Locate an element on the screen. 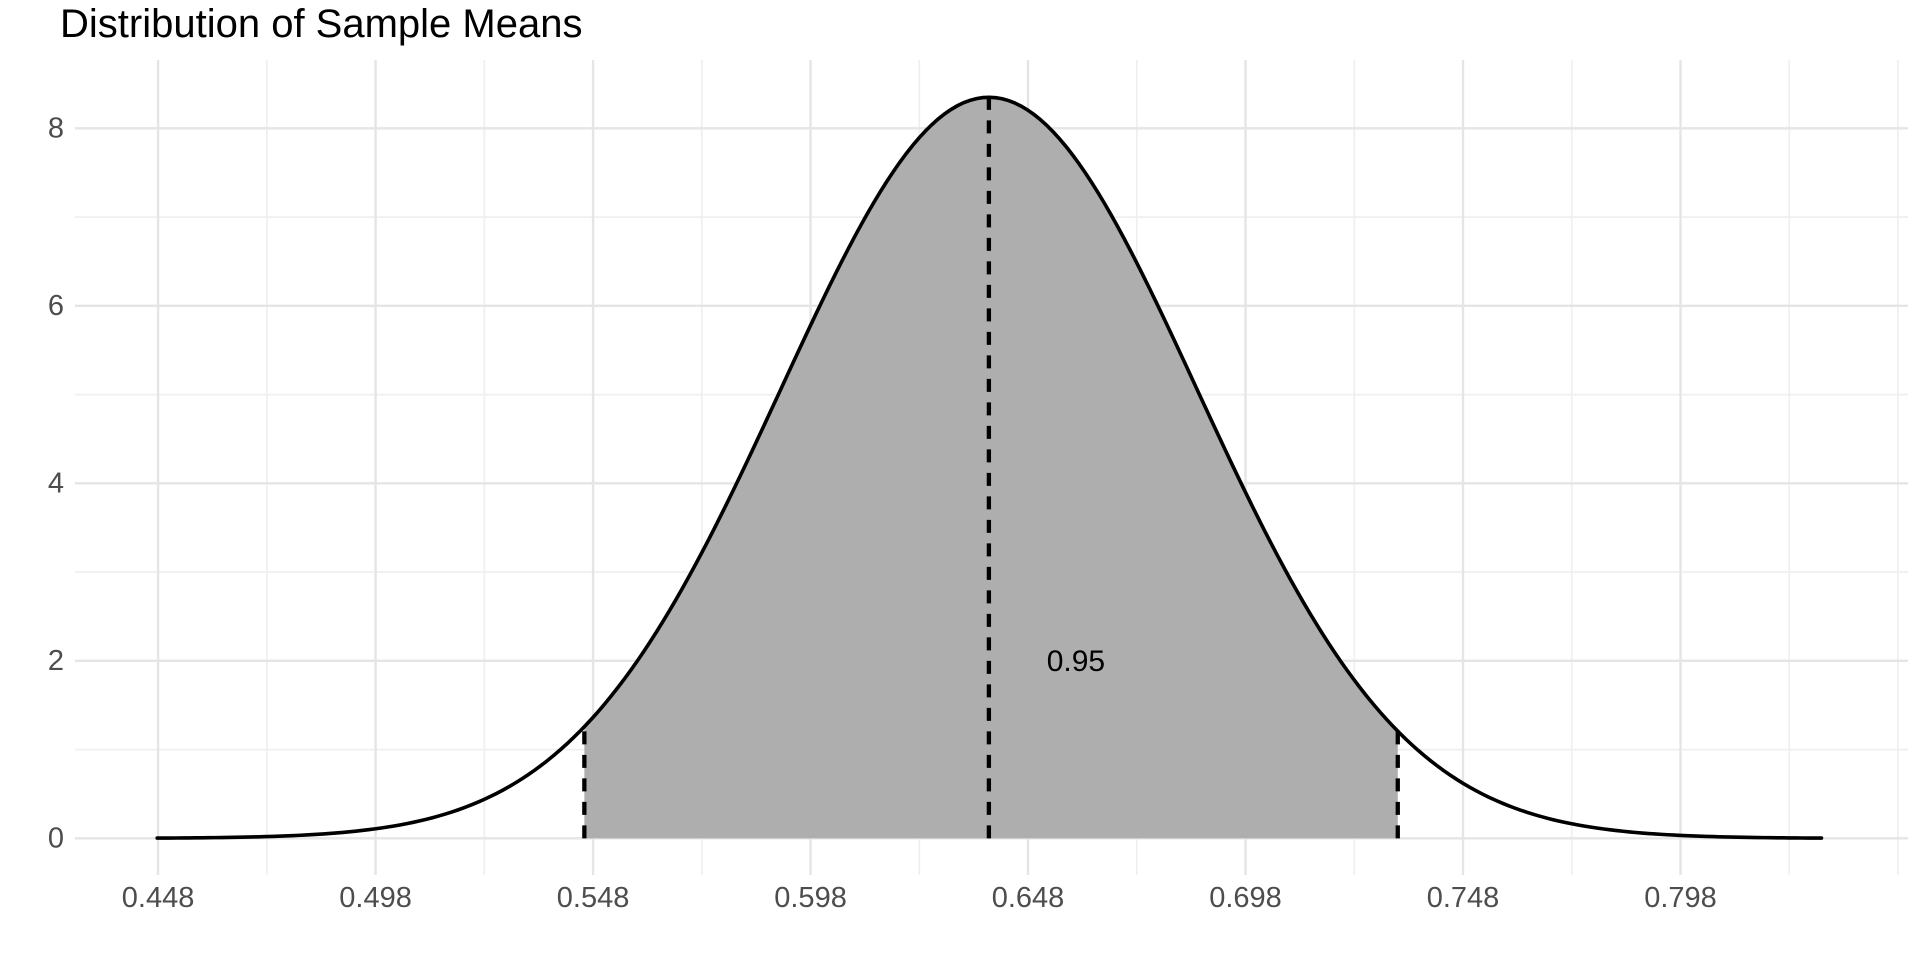 Image resolution: width=1920 pixels, height=960 pixels. x-tick-label: 0.748 is located at coordinates (1463, 898).